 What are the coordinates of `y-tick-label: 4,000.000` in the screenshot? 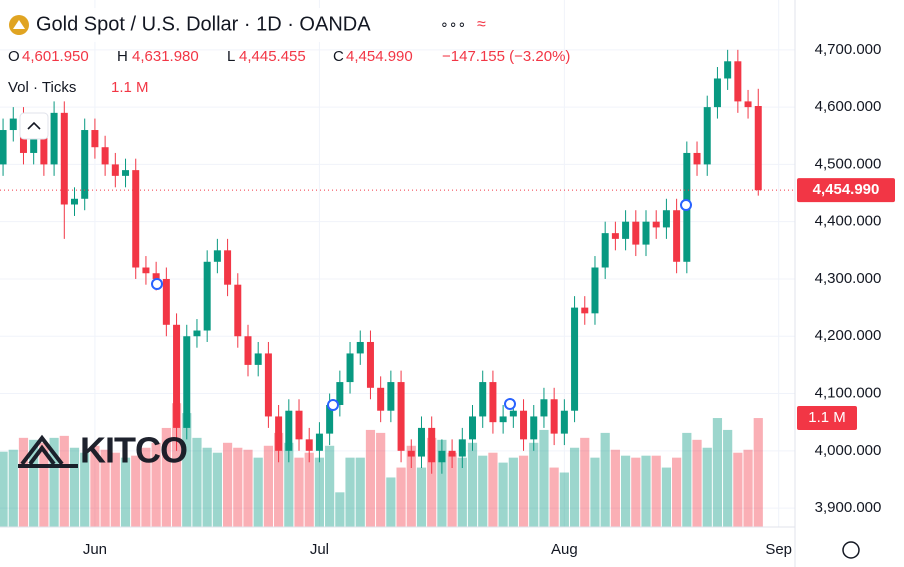 It's located at (848, 450).